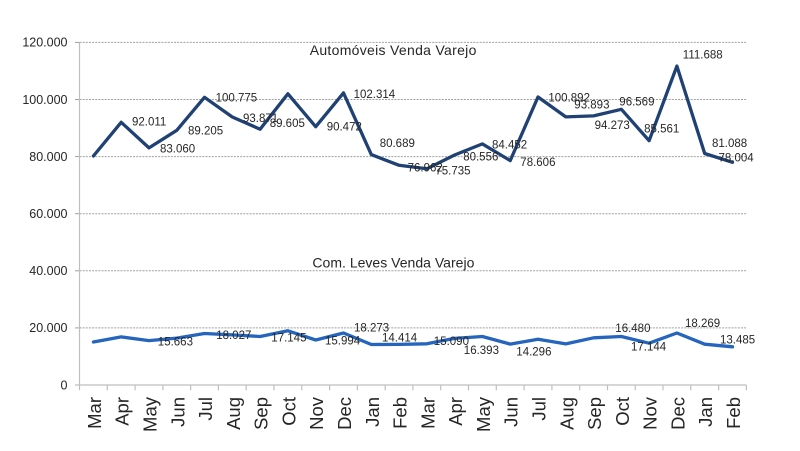 The height and width of the screenshot is (451, 800). What do you see at coordinates (397, 144) in the screenshot?
I see `svg-text: 80.689` at bounding box center [397, 144].